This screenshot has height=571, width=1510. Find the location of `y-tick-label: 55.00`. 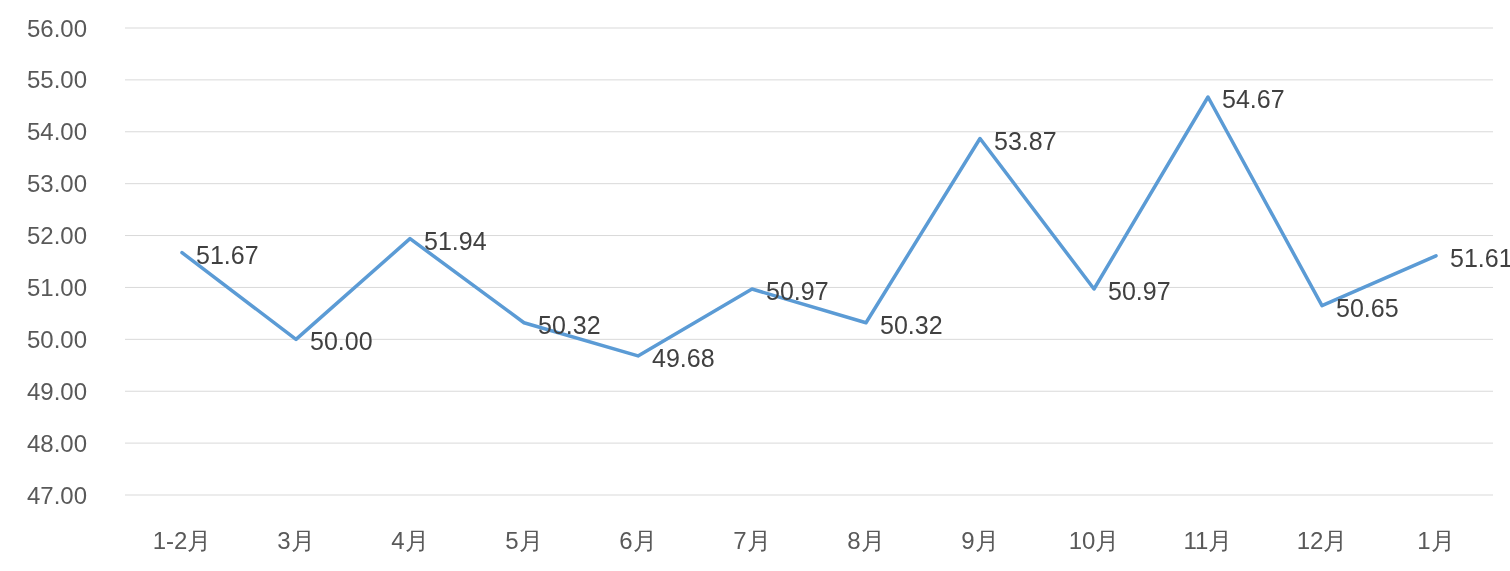

y-tick-label: 55.00 is located at coordinates (56, 80).